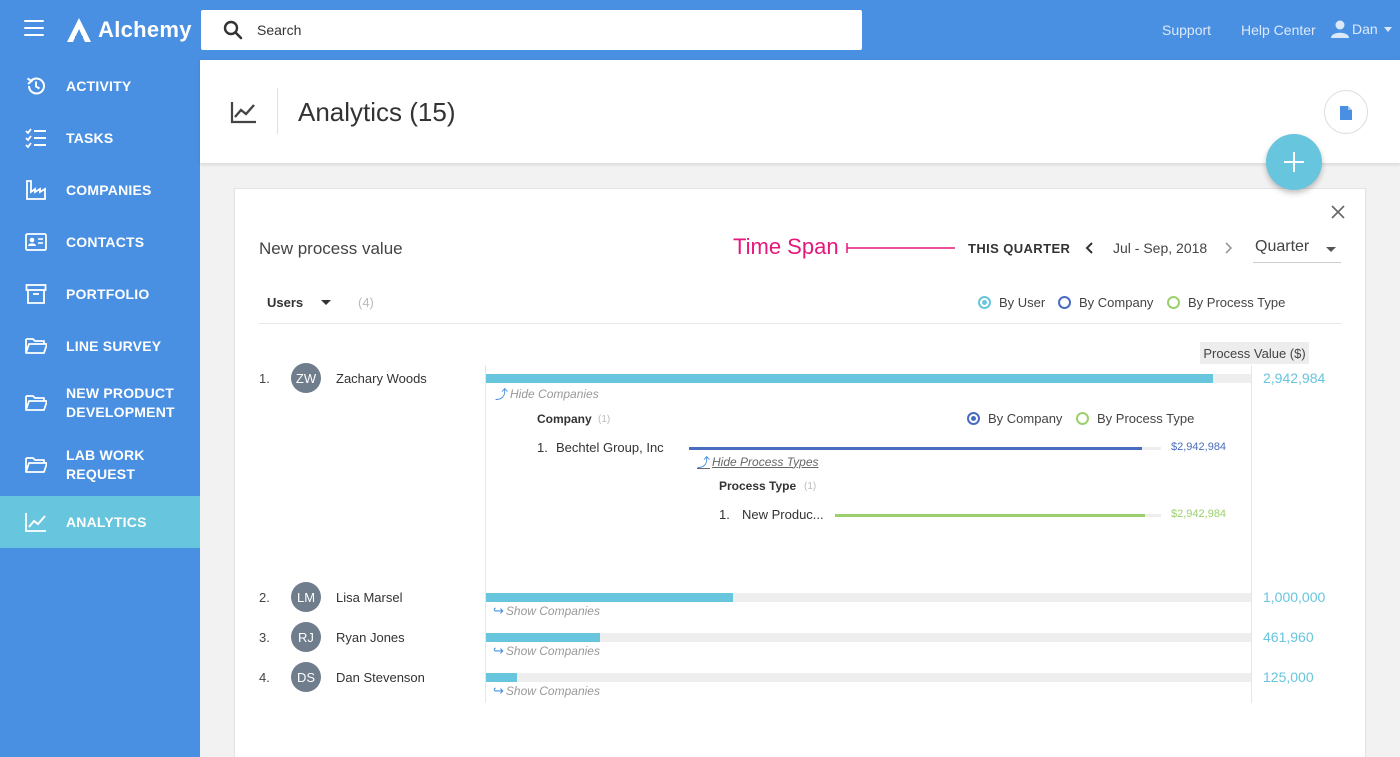 The height and width of the screenshot is (757, 1400). I want to click on hide-companies-link: ⤴ Hide Companies, so click(547, 393).